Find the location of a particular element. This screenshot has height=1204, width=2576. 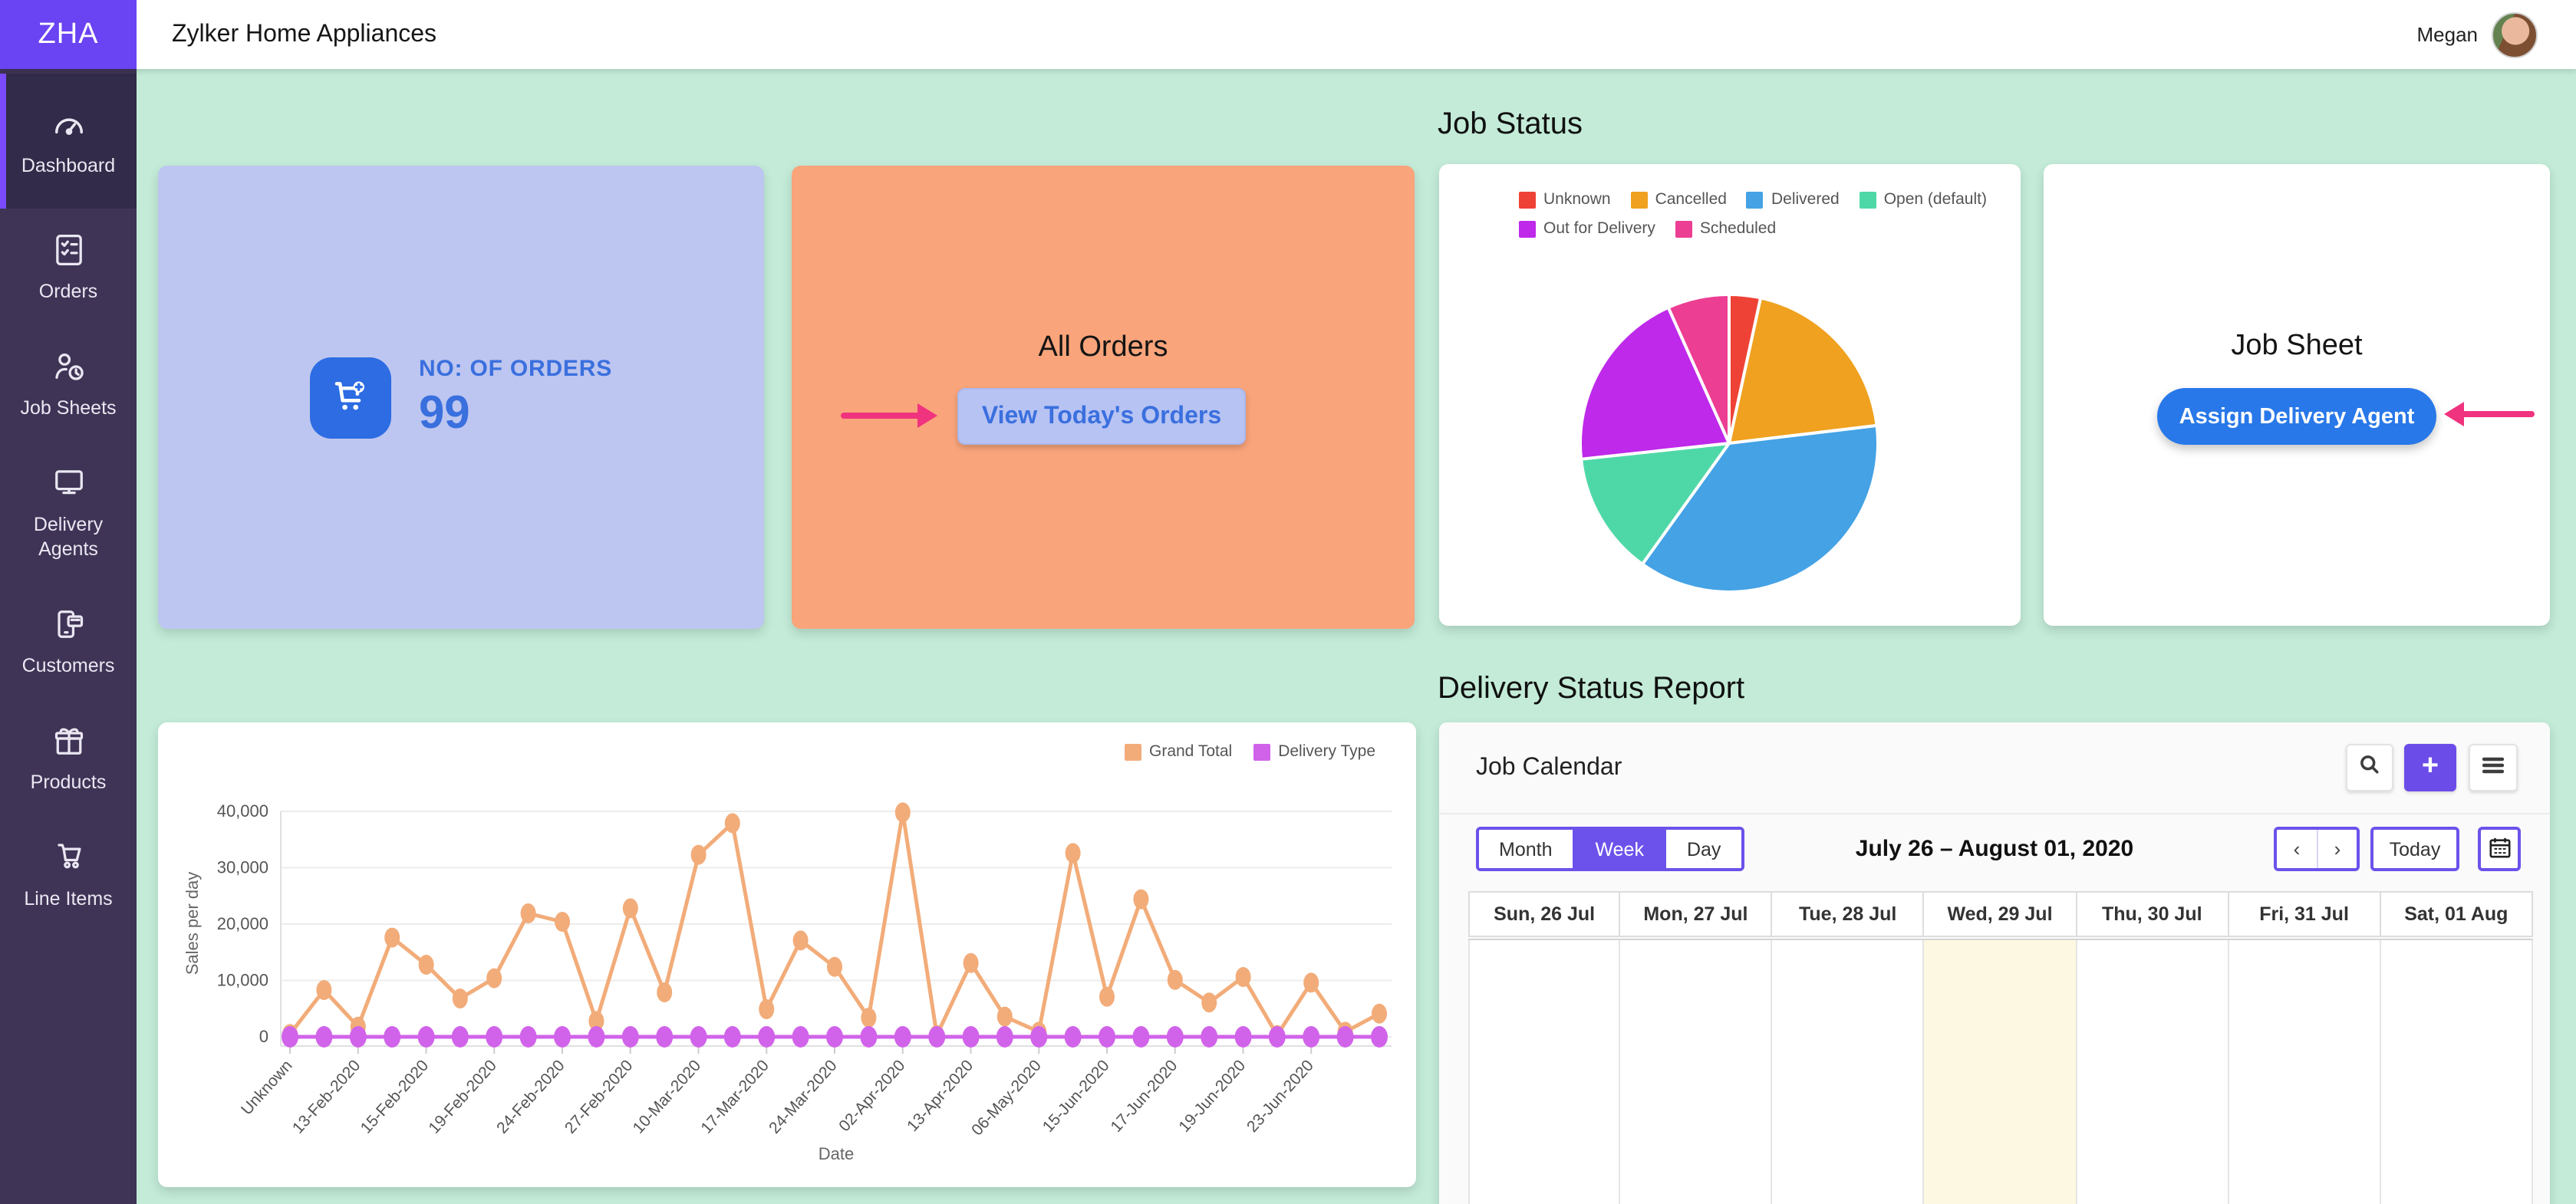

today-button: Today is located at coordinates (2414, 849).